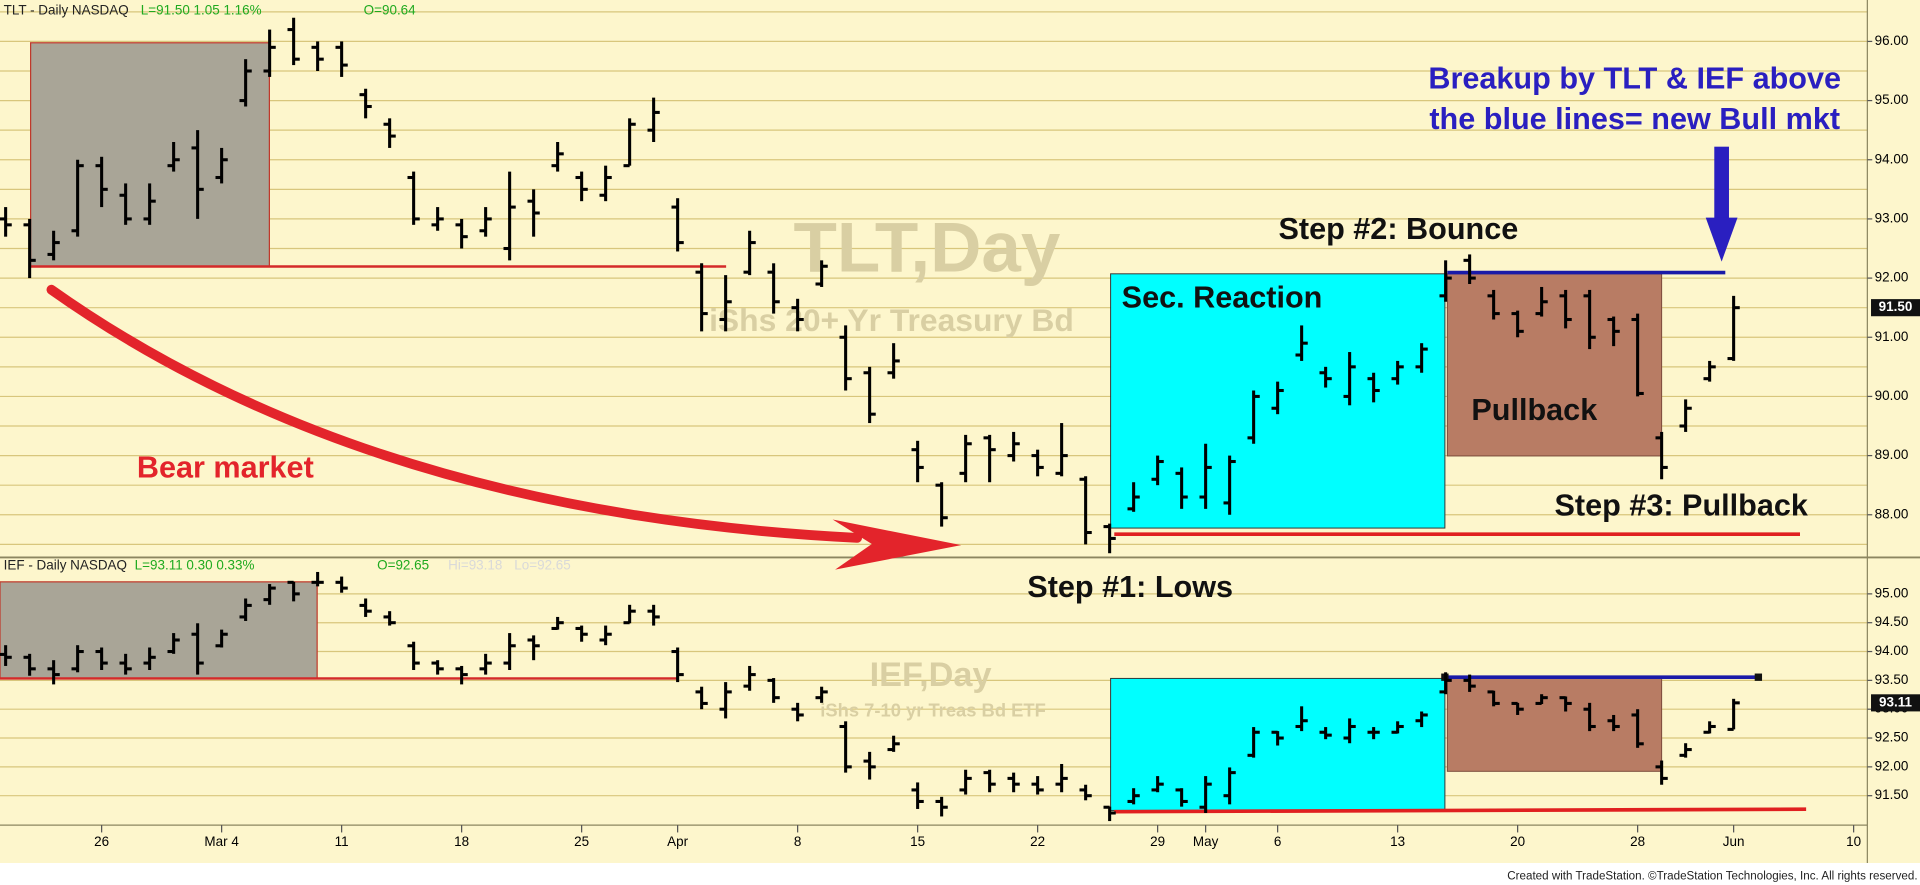  Describe the element at coordinates (1734, 841) in the screenshot. I see `x-tick-label: Jun` at that location.